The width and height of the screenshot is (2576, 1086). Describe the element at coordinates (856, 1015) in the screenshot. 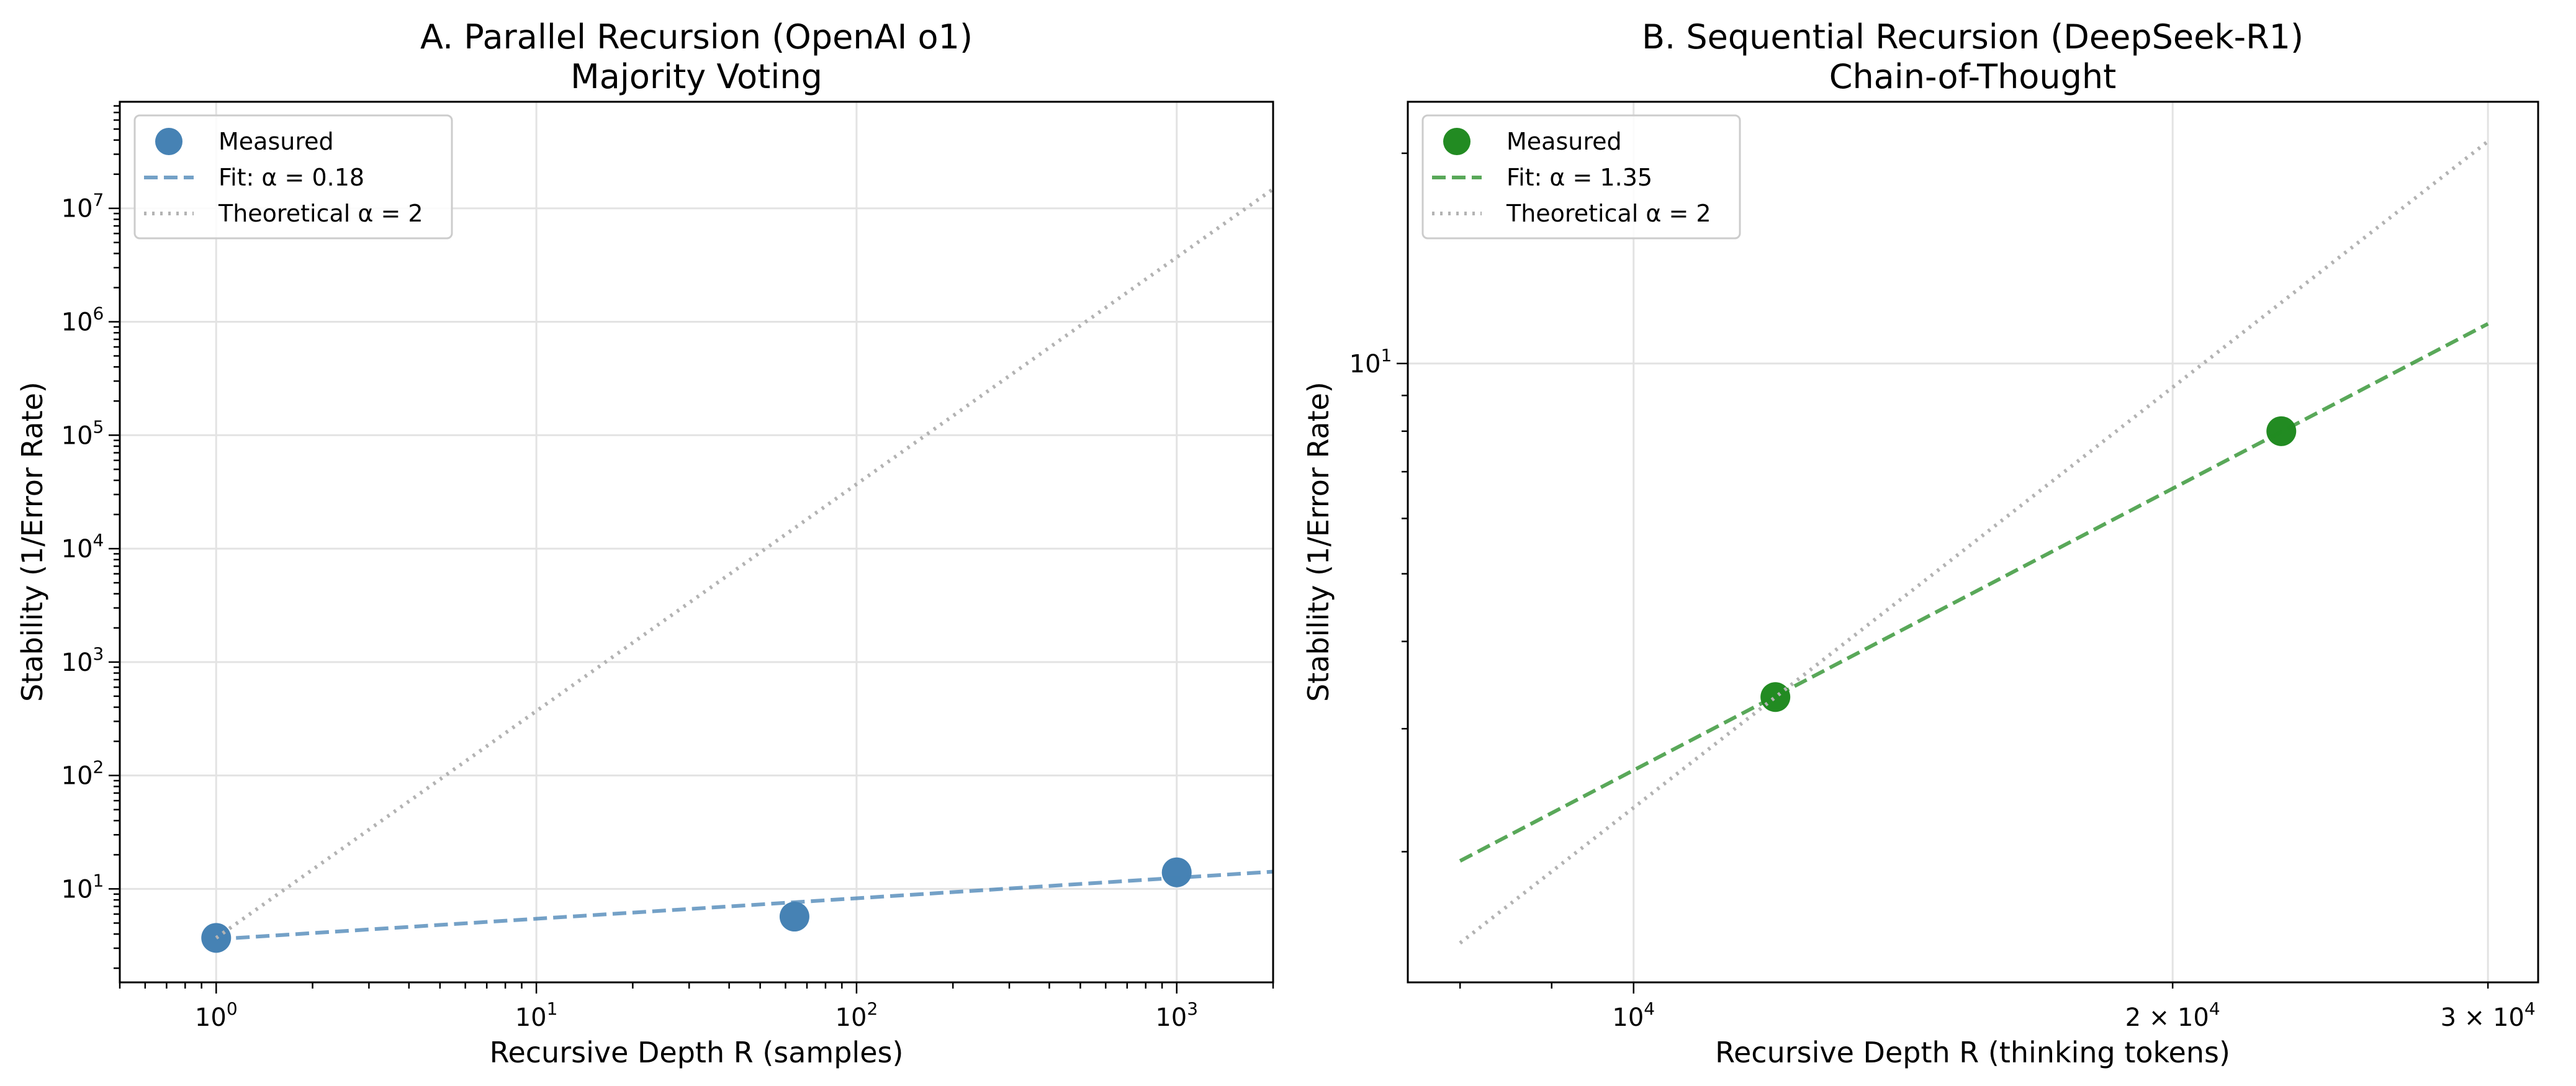

I see `x-tick-label: 10²` at that location.